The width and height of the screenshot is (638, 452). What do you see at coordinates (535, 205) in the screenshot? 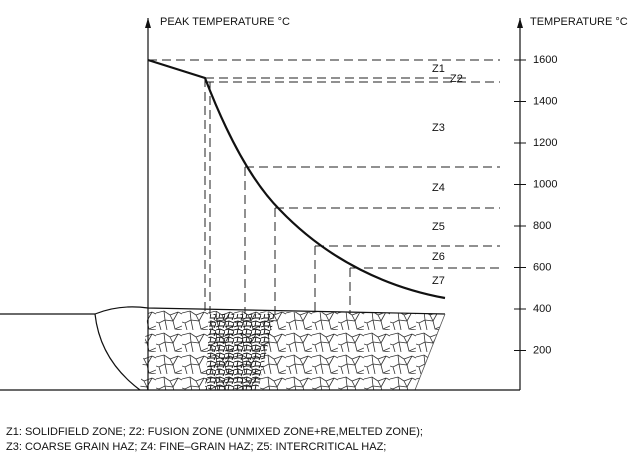
I see `right-axis-ticks: 1600 1400 1200 1000 800 600 400 200` at bounding box center [535, 205].